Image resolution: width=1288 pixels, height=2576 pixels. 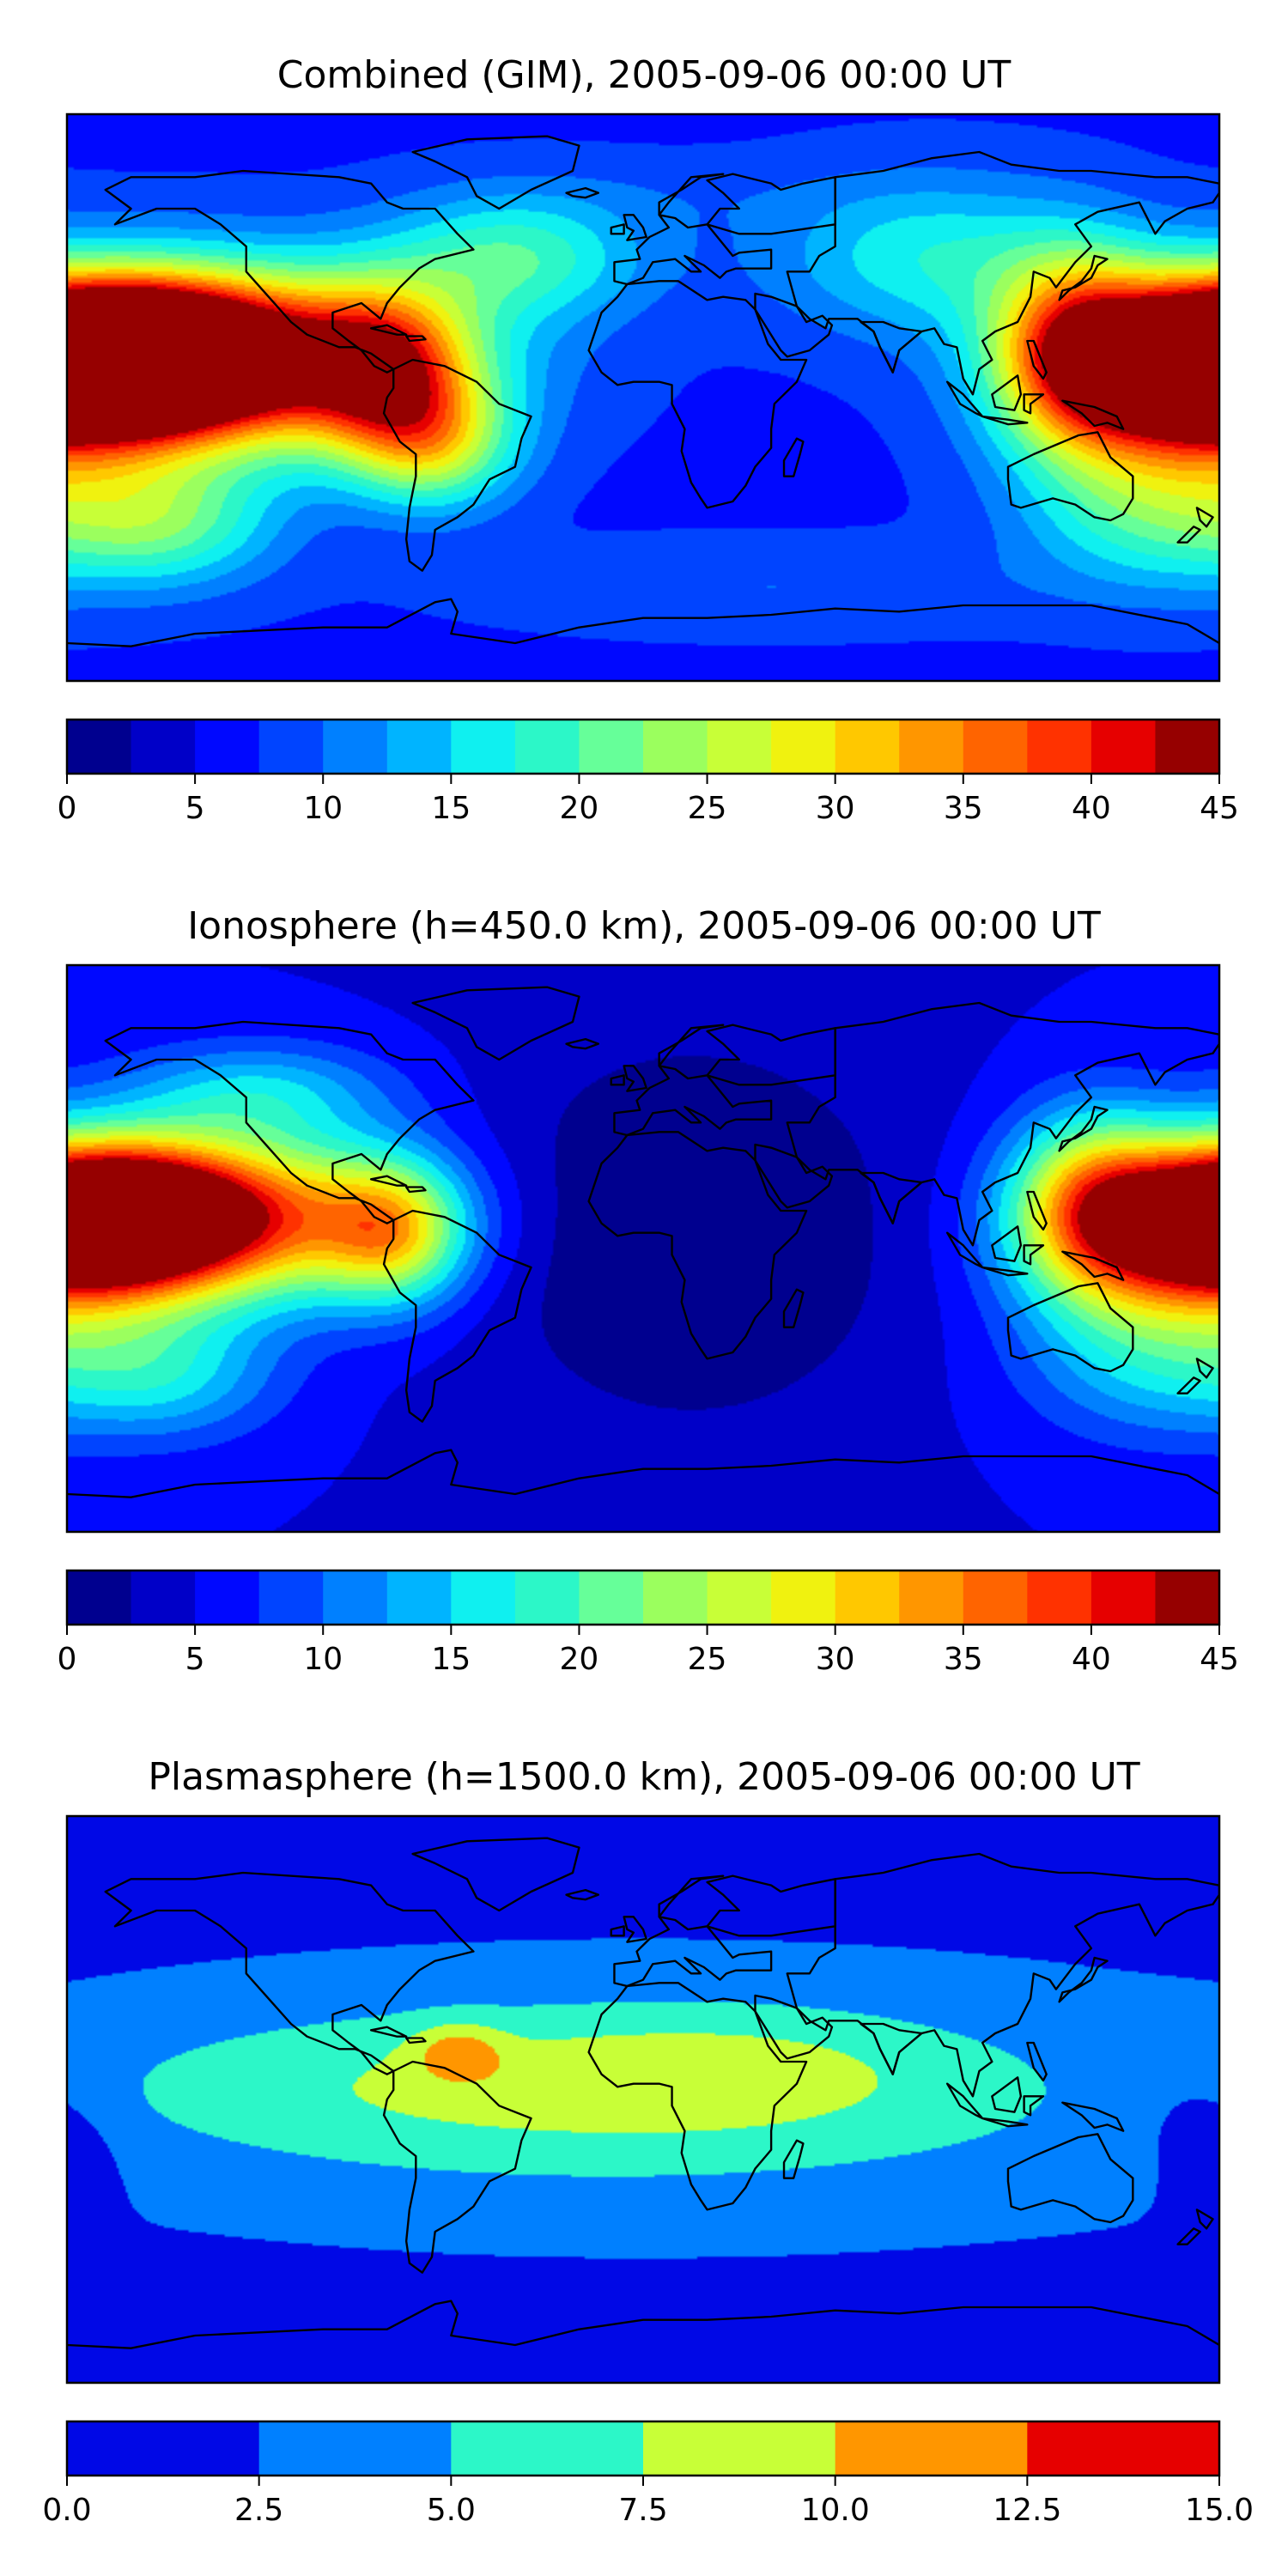 What do you see at coordinates (644, 75) in the screenshot?
I see `chart-title: Combined (GIM), 2005-09-06 00:00 UT` at bounding box center [644, 75].